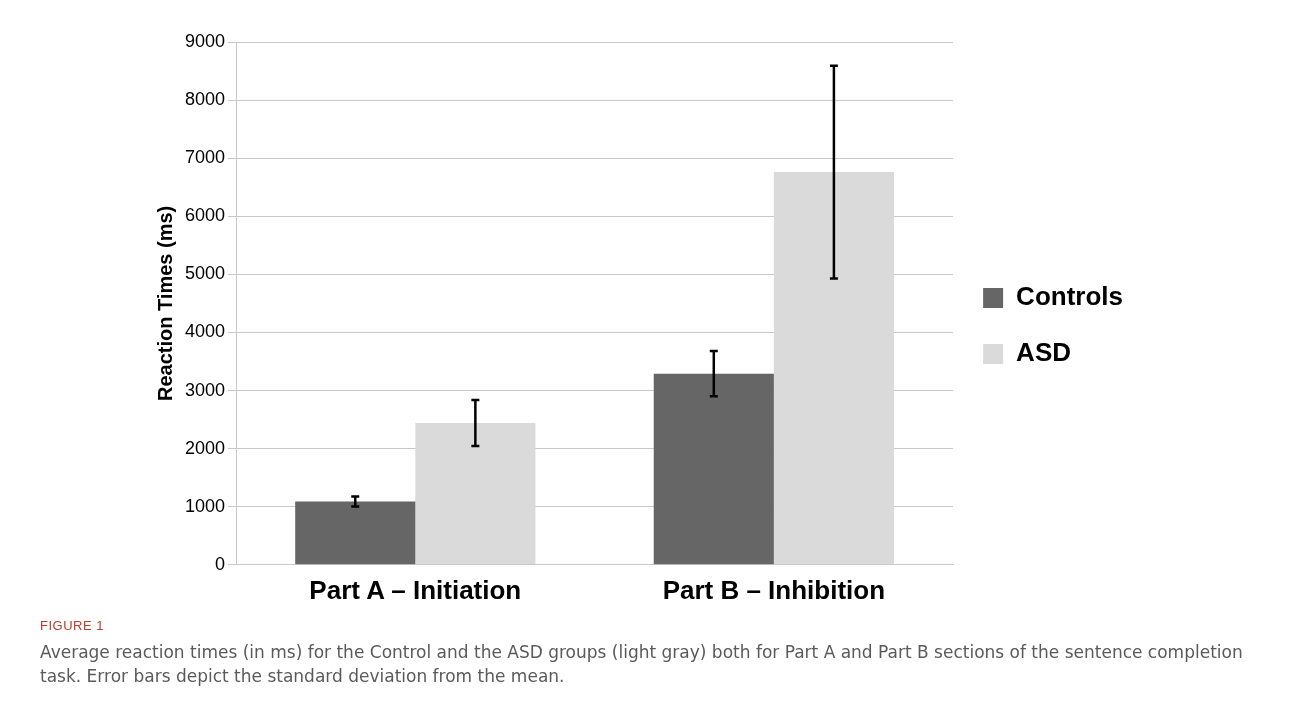 Image resolution: width=1293 pixels, height=707 pixels. What do you see at coordinates (1070, 296) in the screenshot?
I see `legend-label: Controls` at bounding box center [1070, 296].